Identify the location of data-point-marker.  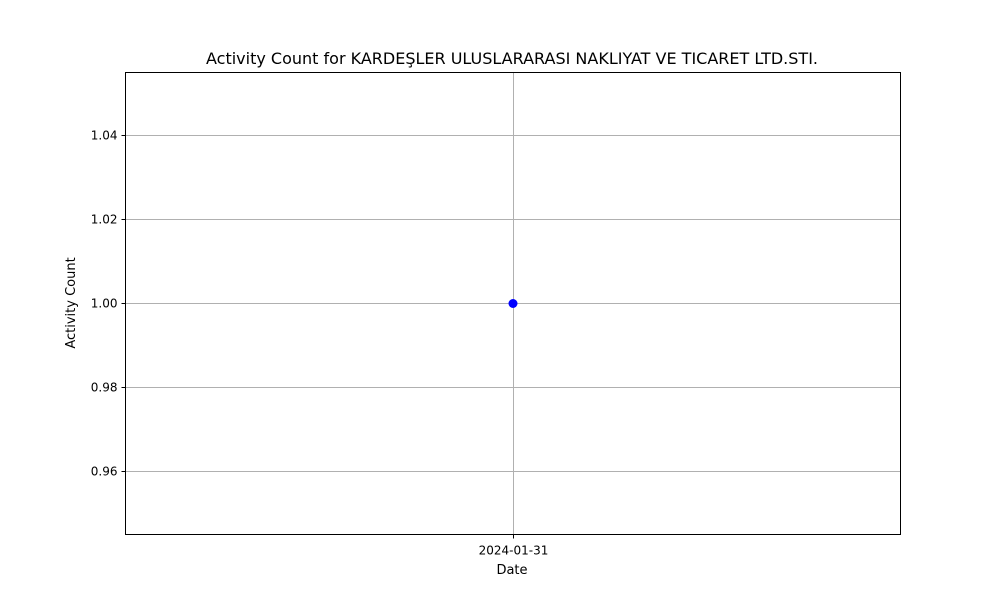
(513, 303).